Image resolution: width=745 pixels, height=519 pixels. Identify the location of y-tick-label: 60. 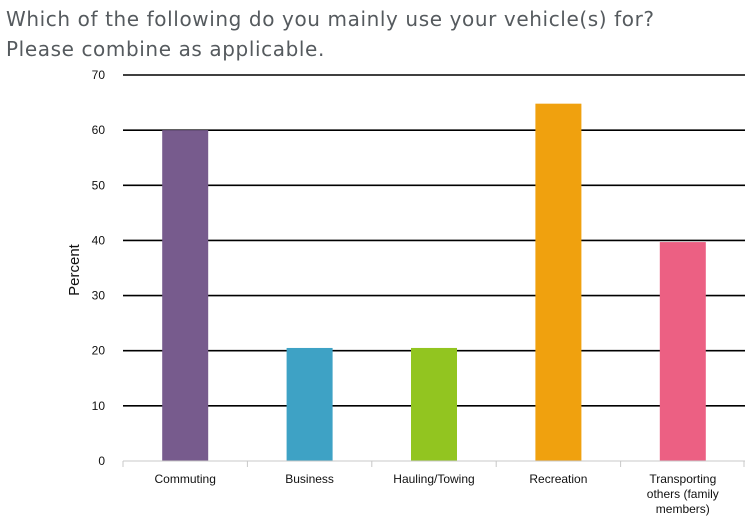
(99, 130).